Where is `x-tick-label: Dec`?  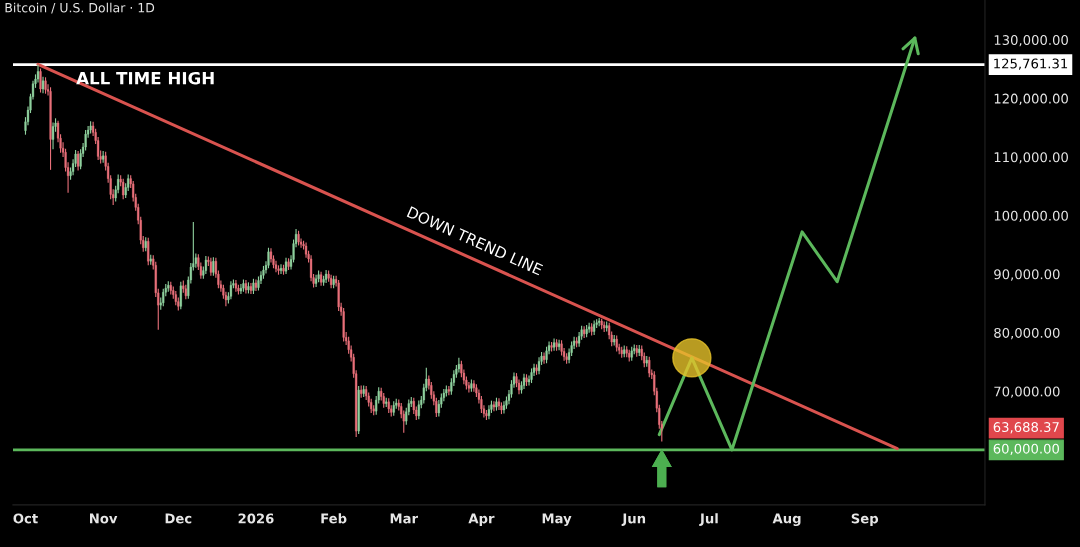 x-tick-label: Dec is located at coordinates (178, 518).